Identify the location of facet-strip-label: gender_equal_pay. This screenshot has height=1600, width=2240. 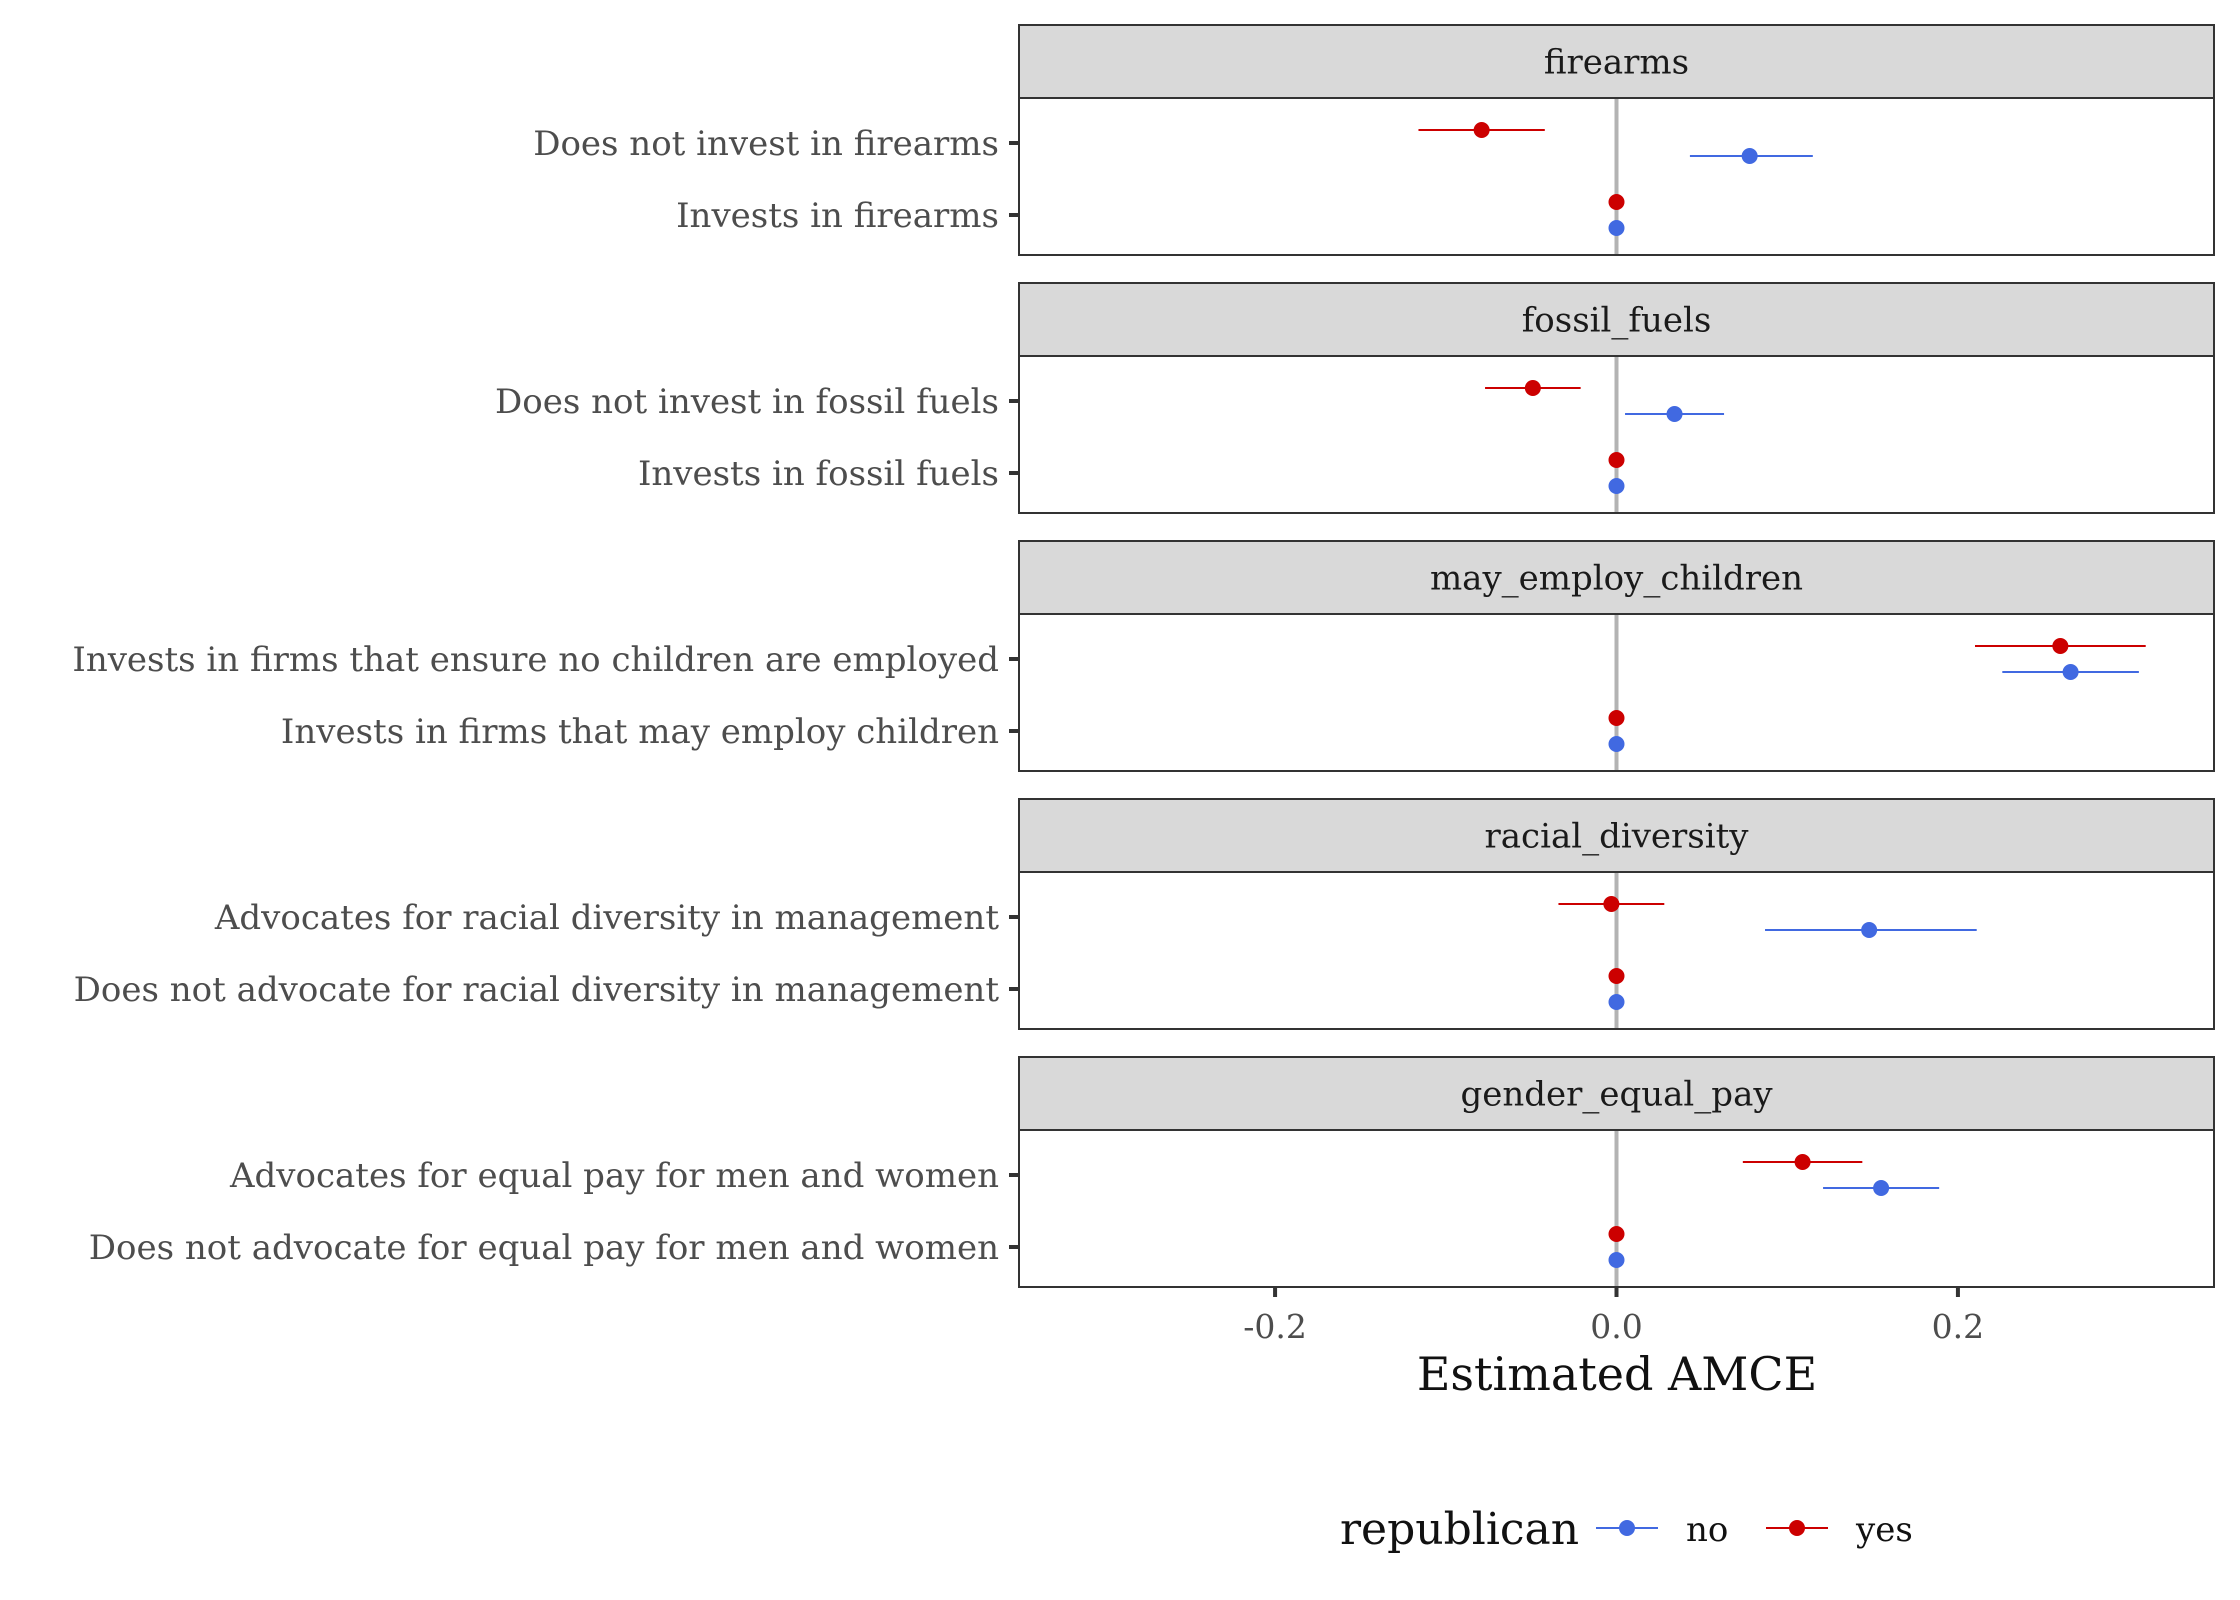
(1616, 1095).